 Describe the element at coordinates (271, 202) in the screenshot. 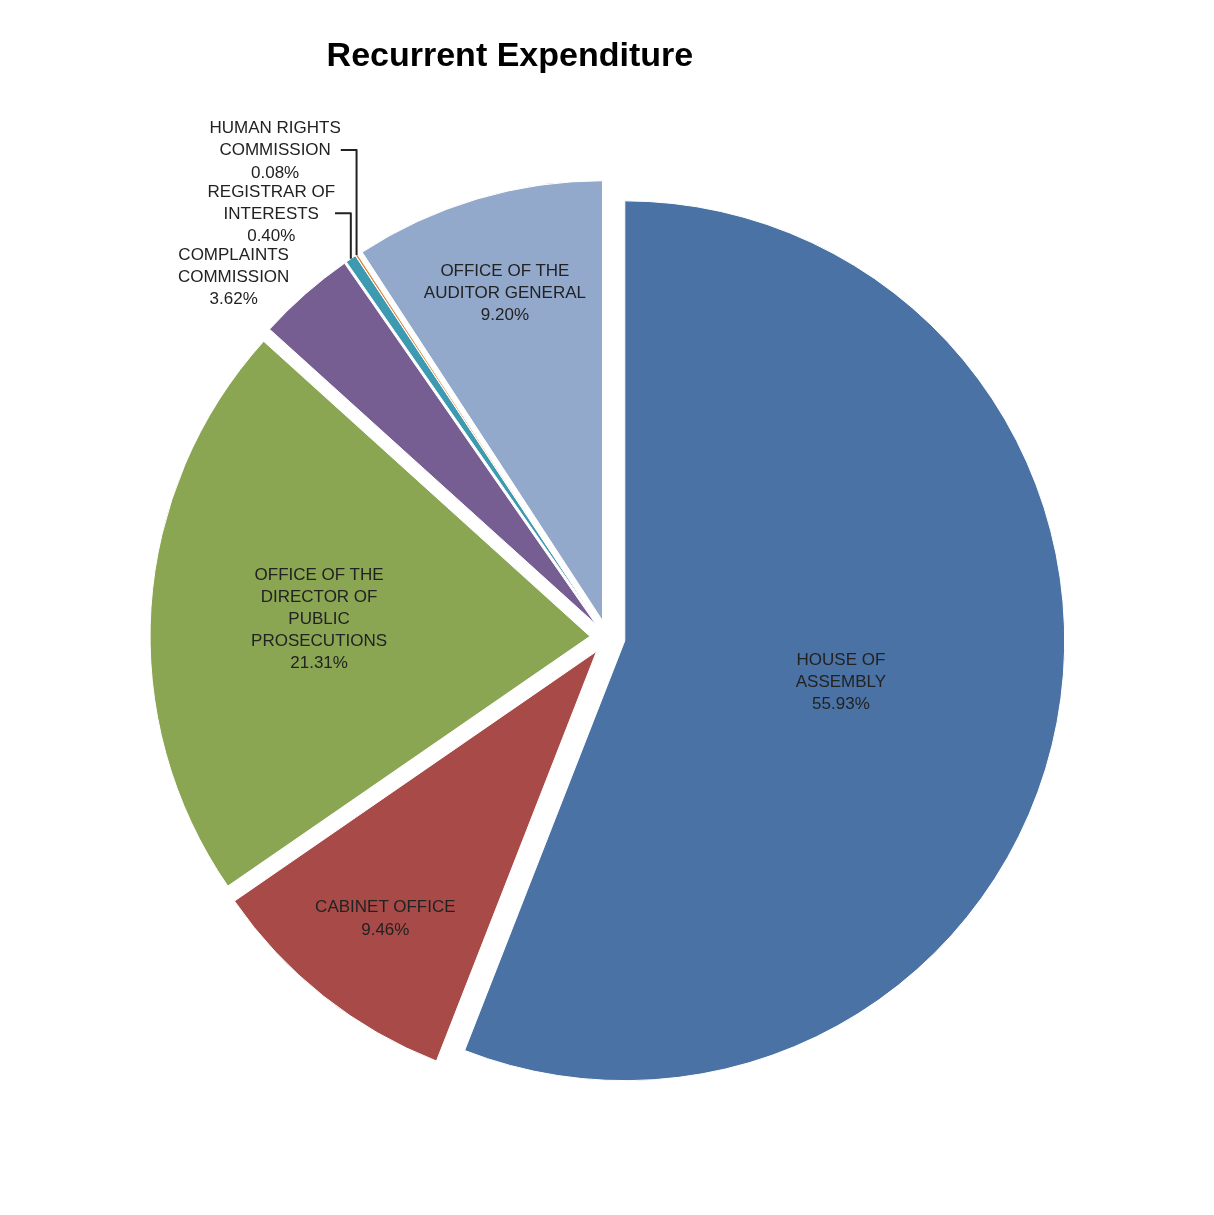

I see `slice-label: REGISTRAR OF INTERESTS` at that location.